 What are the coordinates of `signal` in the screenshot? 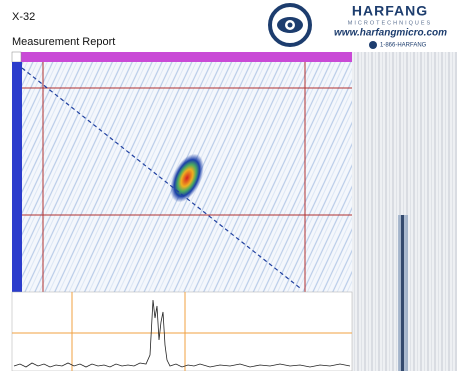 It's located at (182, 333).